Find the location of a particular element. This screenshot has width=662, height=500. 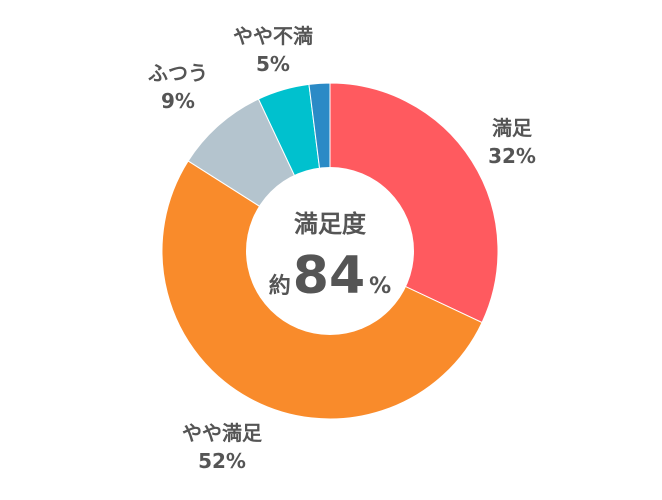

slice-label-2: やや満足 is located at coordinates (222, 433).